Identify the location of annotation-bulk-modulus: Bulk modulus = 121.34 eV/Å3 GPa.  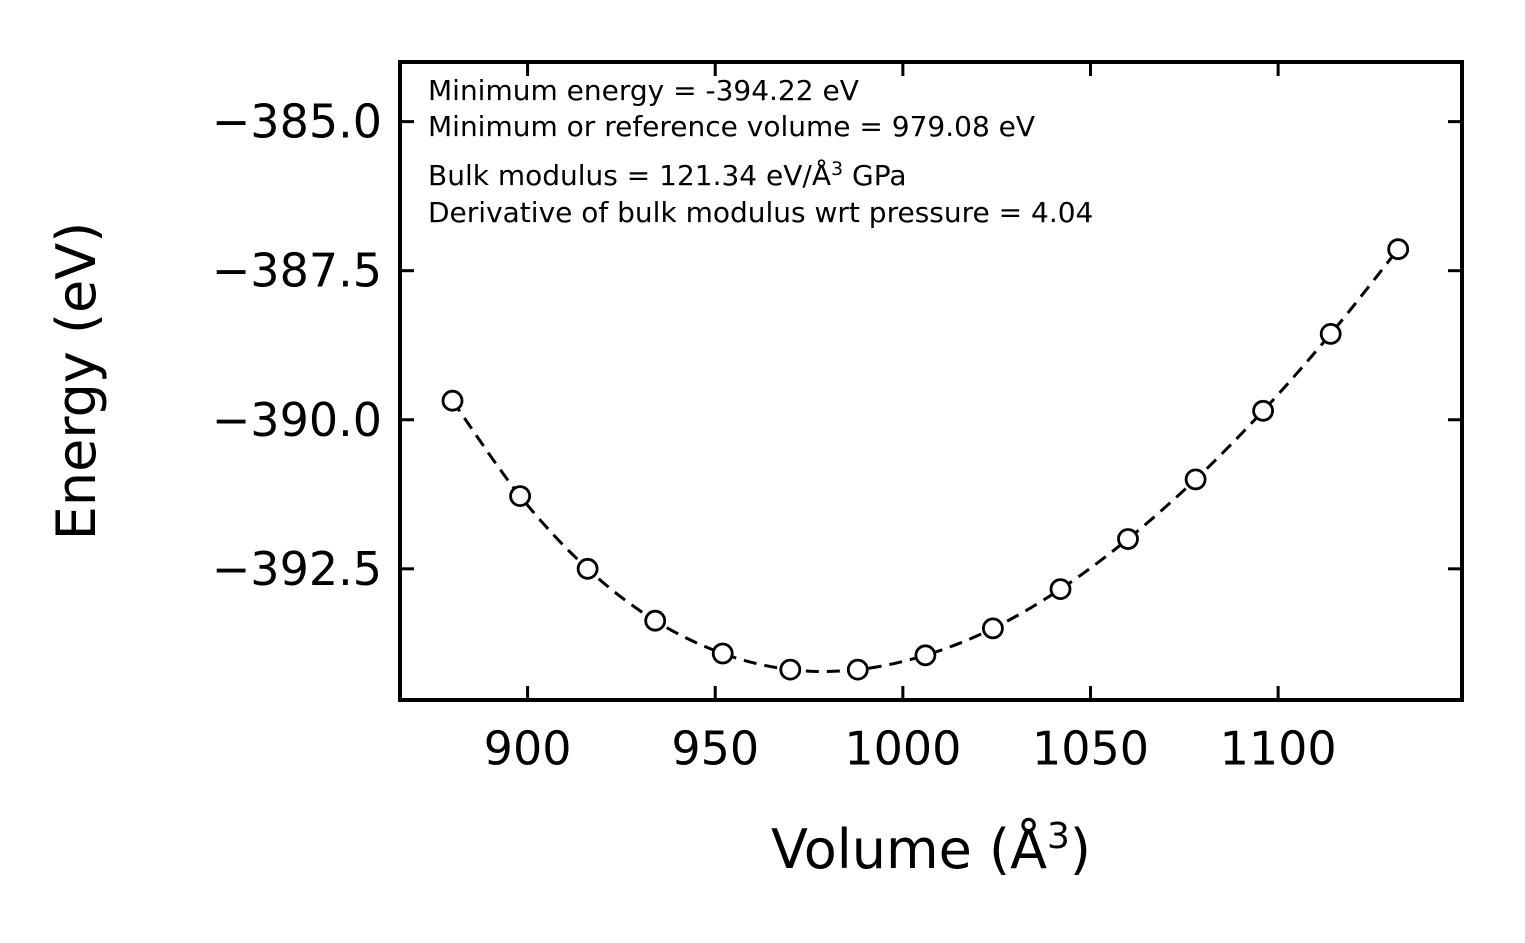
(667, 175).